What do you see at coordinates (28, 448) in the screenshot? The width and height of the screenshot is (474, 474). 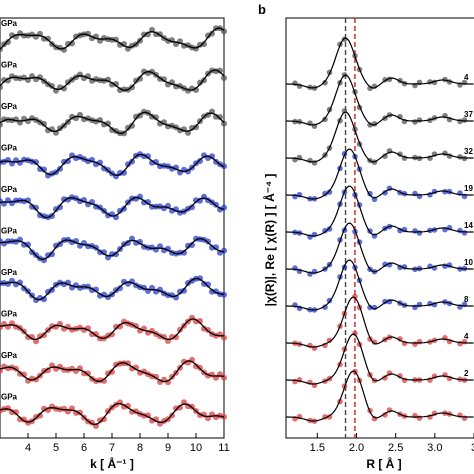 I see `panel-a-x-tick-label: 4` at bounding box center [28, 448].